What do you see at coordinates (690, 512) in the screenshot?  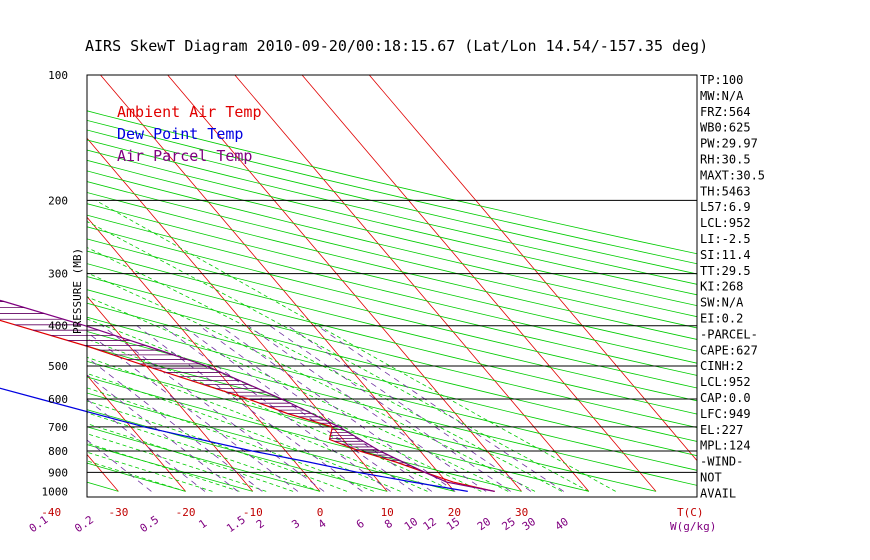 I see `x-axis-label: T(C)` at bounding box center [690, 512].